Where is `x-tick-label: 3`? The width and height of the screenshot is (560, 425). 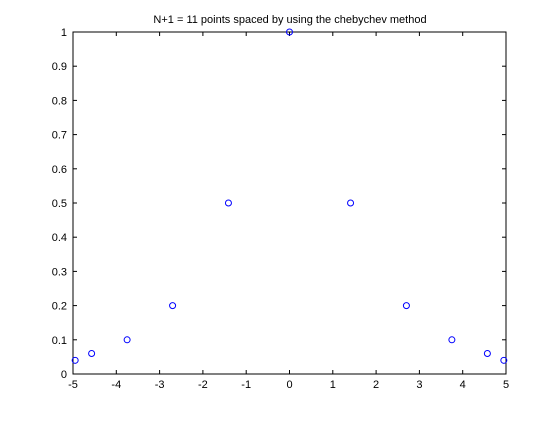
x-tick-label: 3 is located at coordinates (419, 385).